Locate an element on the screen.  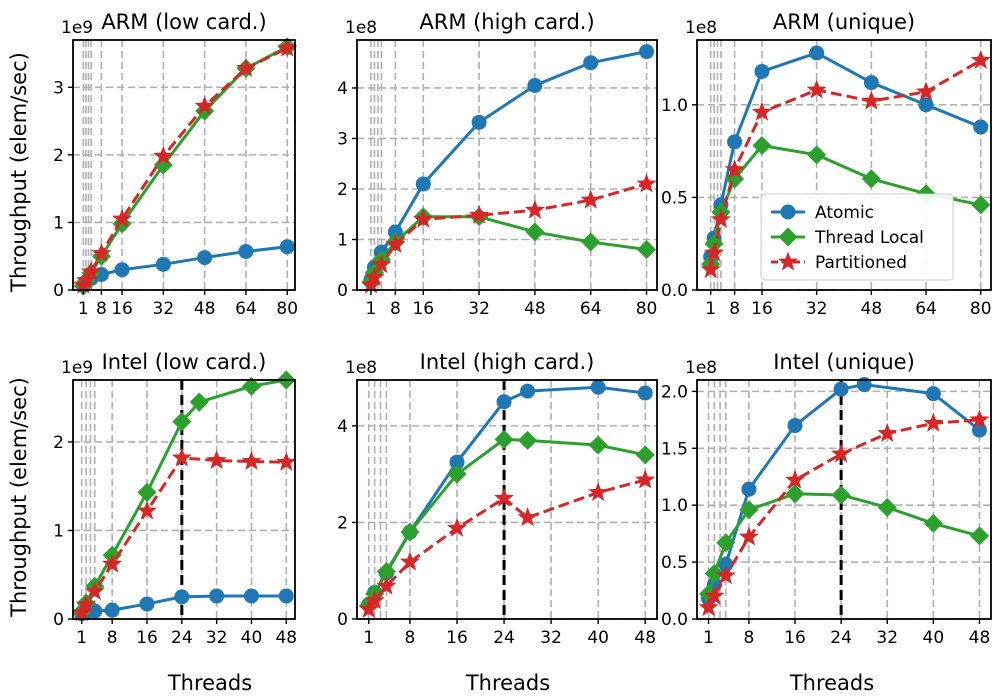
legend-marker is located at coordinates (788, 212).